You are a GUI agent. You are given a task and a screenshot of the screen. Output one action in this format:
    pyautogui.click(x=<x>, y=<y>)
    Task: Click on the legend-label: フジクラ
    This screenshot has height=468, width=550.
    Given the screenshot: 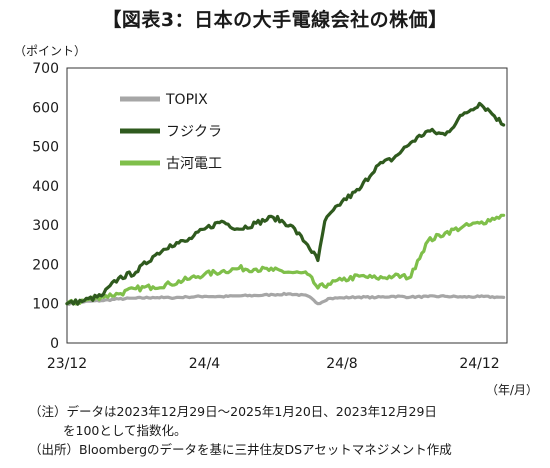 What is the action you would take?
    pyautogui.click(x=194, y=132)
    